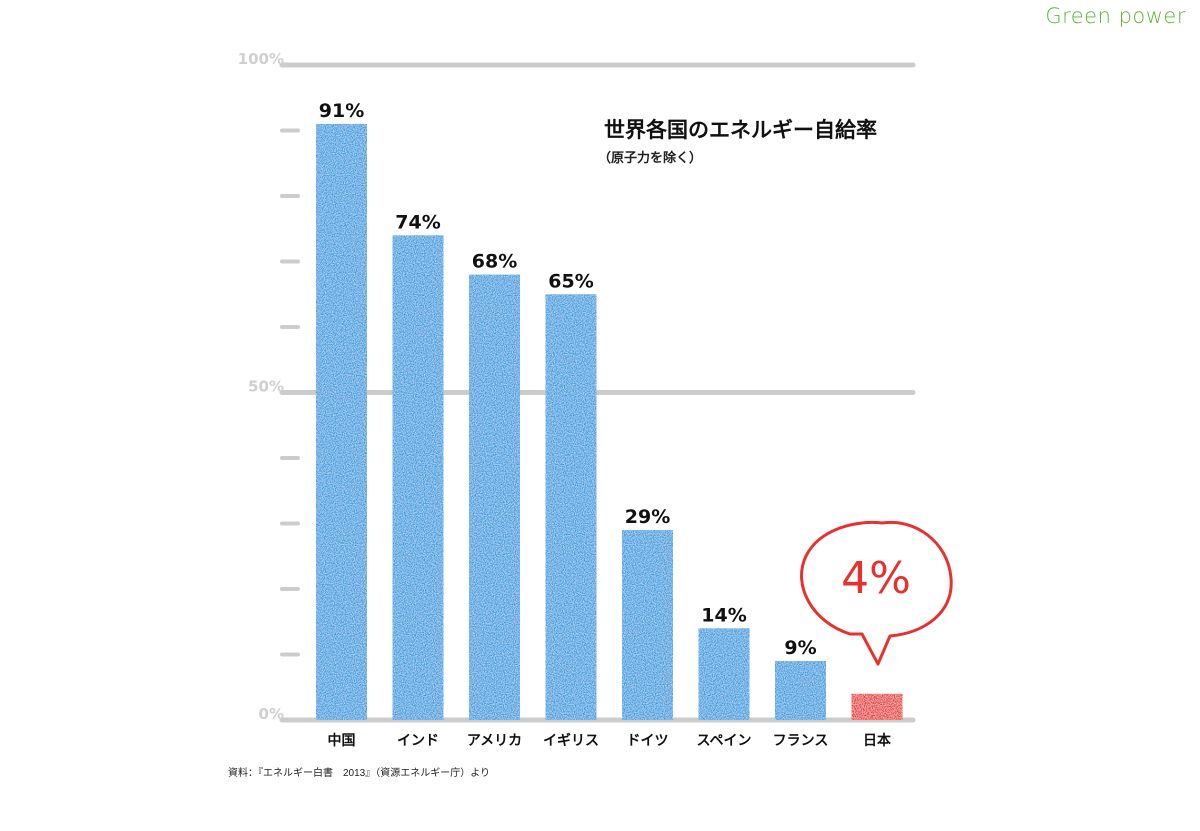 This screenshot has height=831, width=1200. What do you see at coordinates (723, 615) in the screenshot?
I see `value-label: 14%` at bounding box center [723, 615].